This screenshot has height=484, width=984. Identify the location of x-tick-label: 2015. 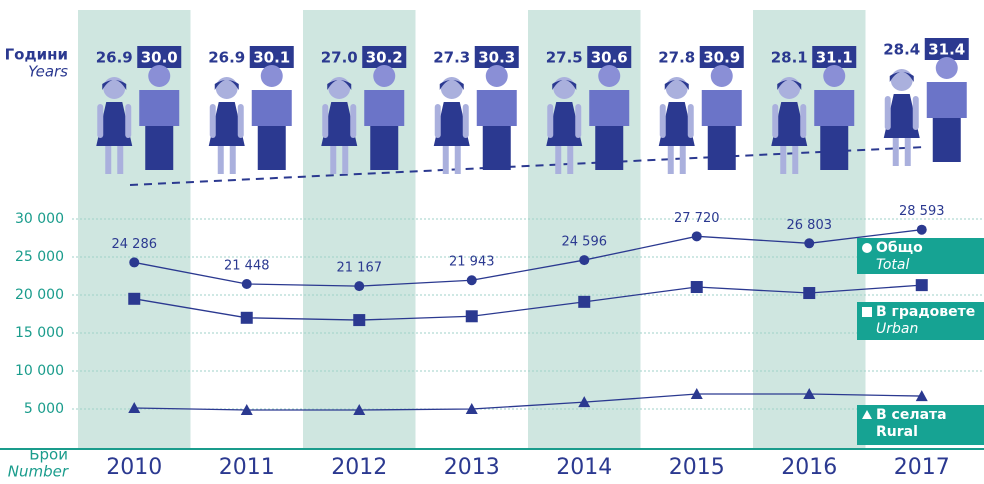
(697, 467).